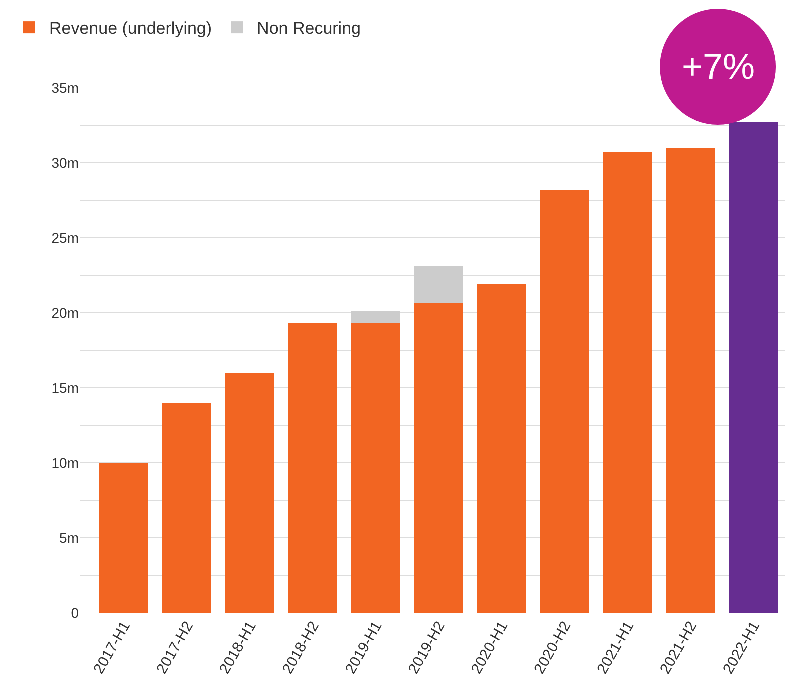 The height and width of the screenshot is (693, 795). I want to click on legend-label: Non Recuring, so click(309, 28).